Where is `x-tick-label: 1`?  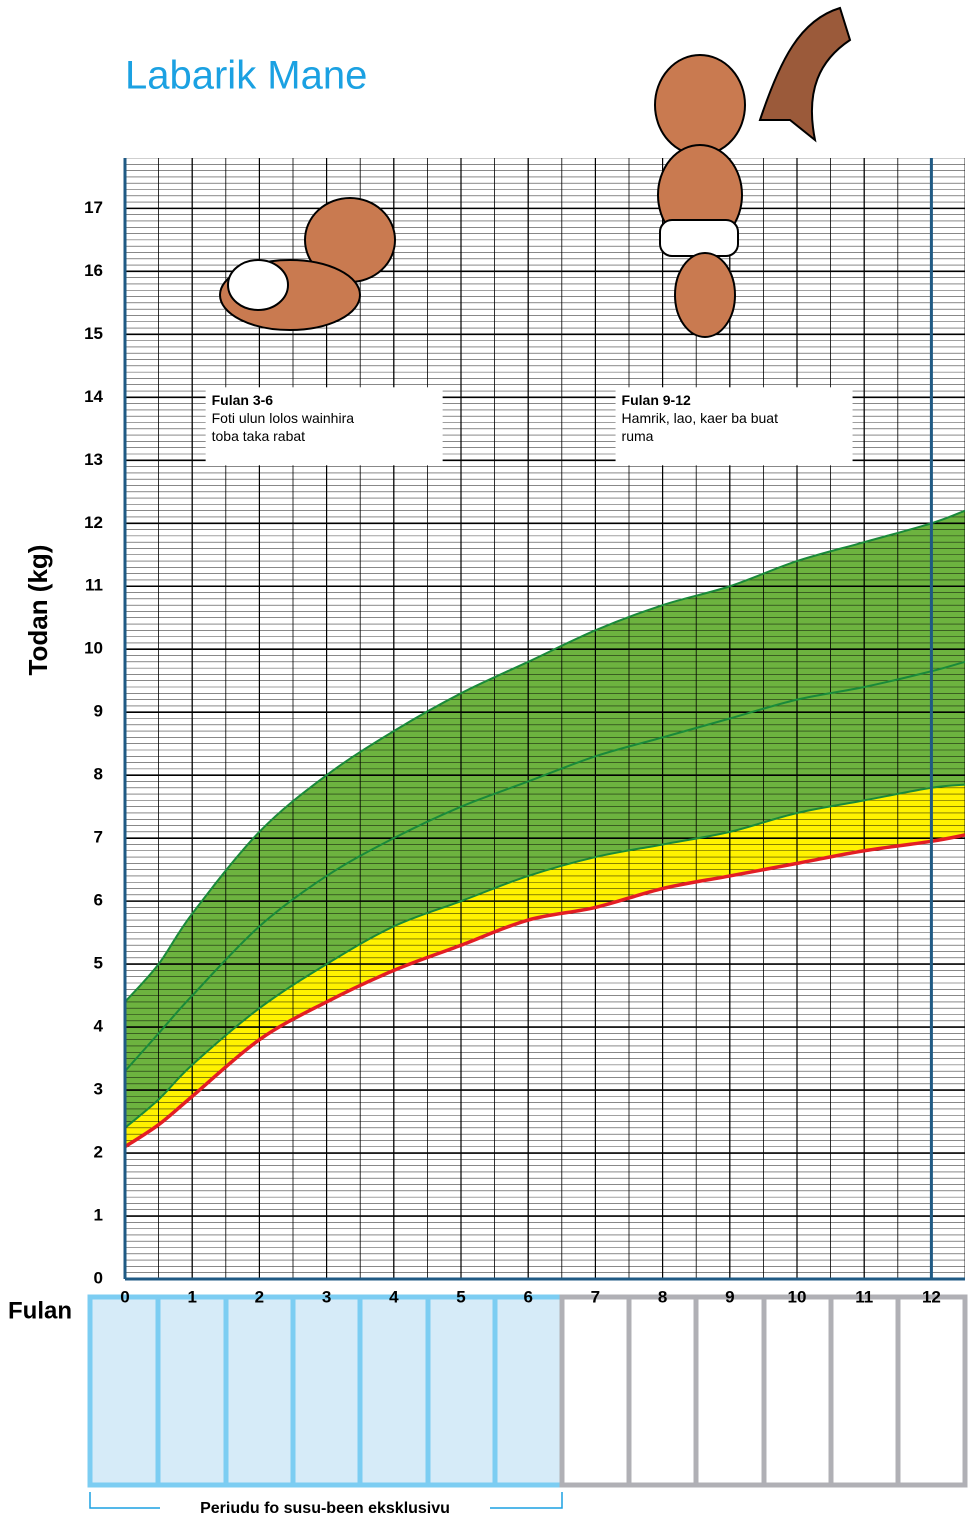
x-tick-label: 1 is located at coordinates (191, 1296).